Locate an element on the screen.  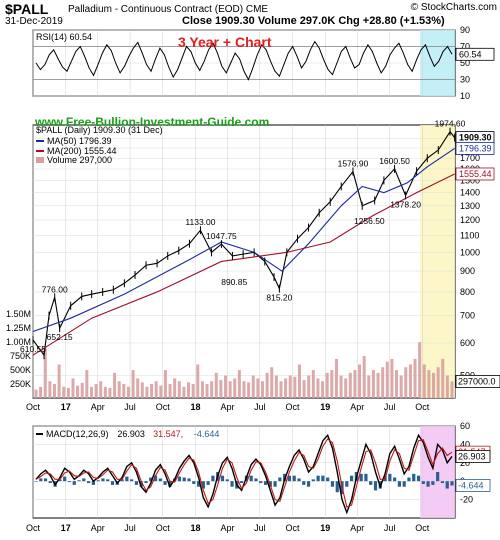
ma200-legend: MA(200) 1555.44 is located at coordinates (82, 151).